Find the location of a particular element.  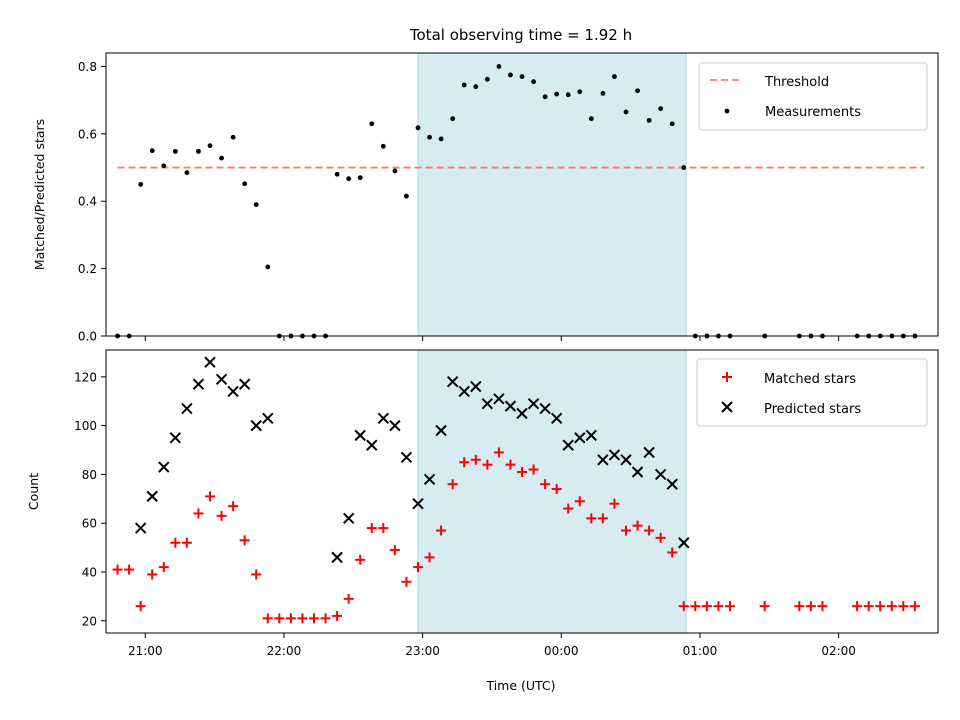

y-tick-label: 60 is located at coordinates (89, 524).